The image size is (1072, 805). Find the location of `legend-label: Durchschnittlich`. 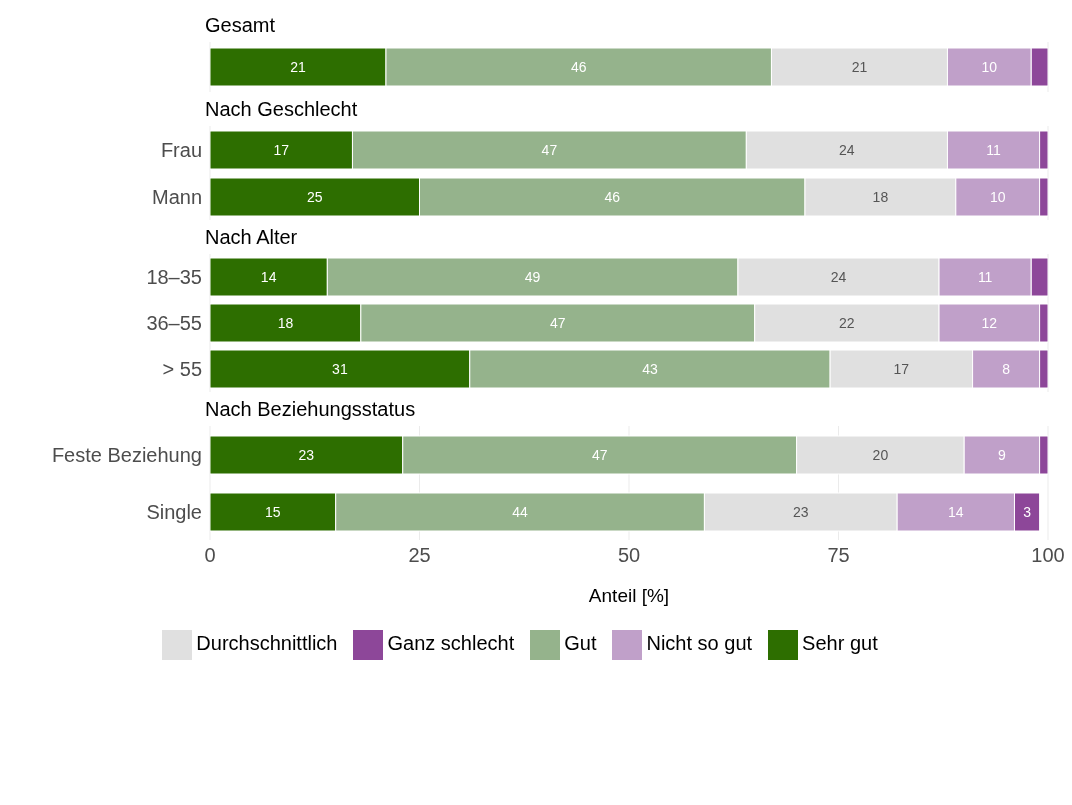

legend-label: Durchschnittlich is located at coordinates (267, 643).